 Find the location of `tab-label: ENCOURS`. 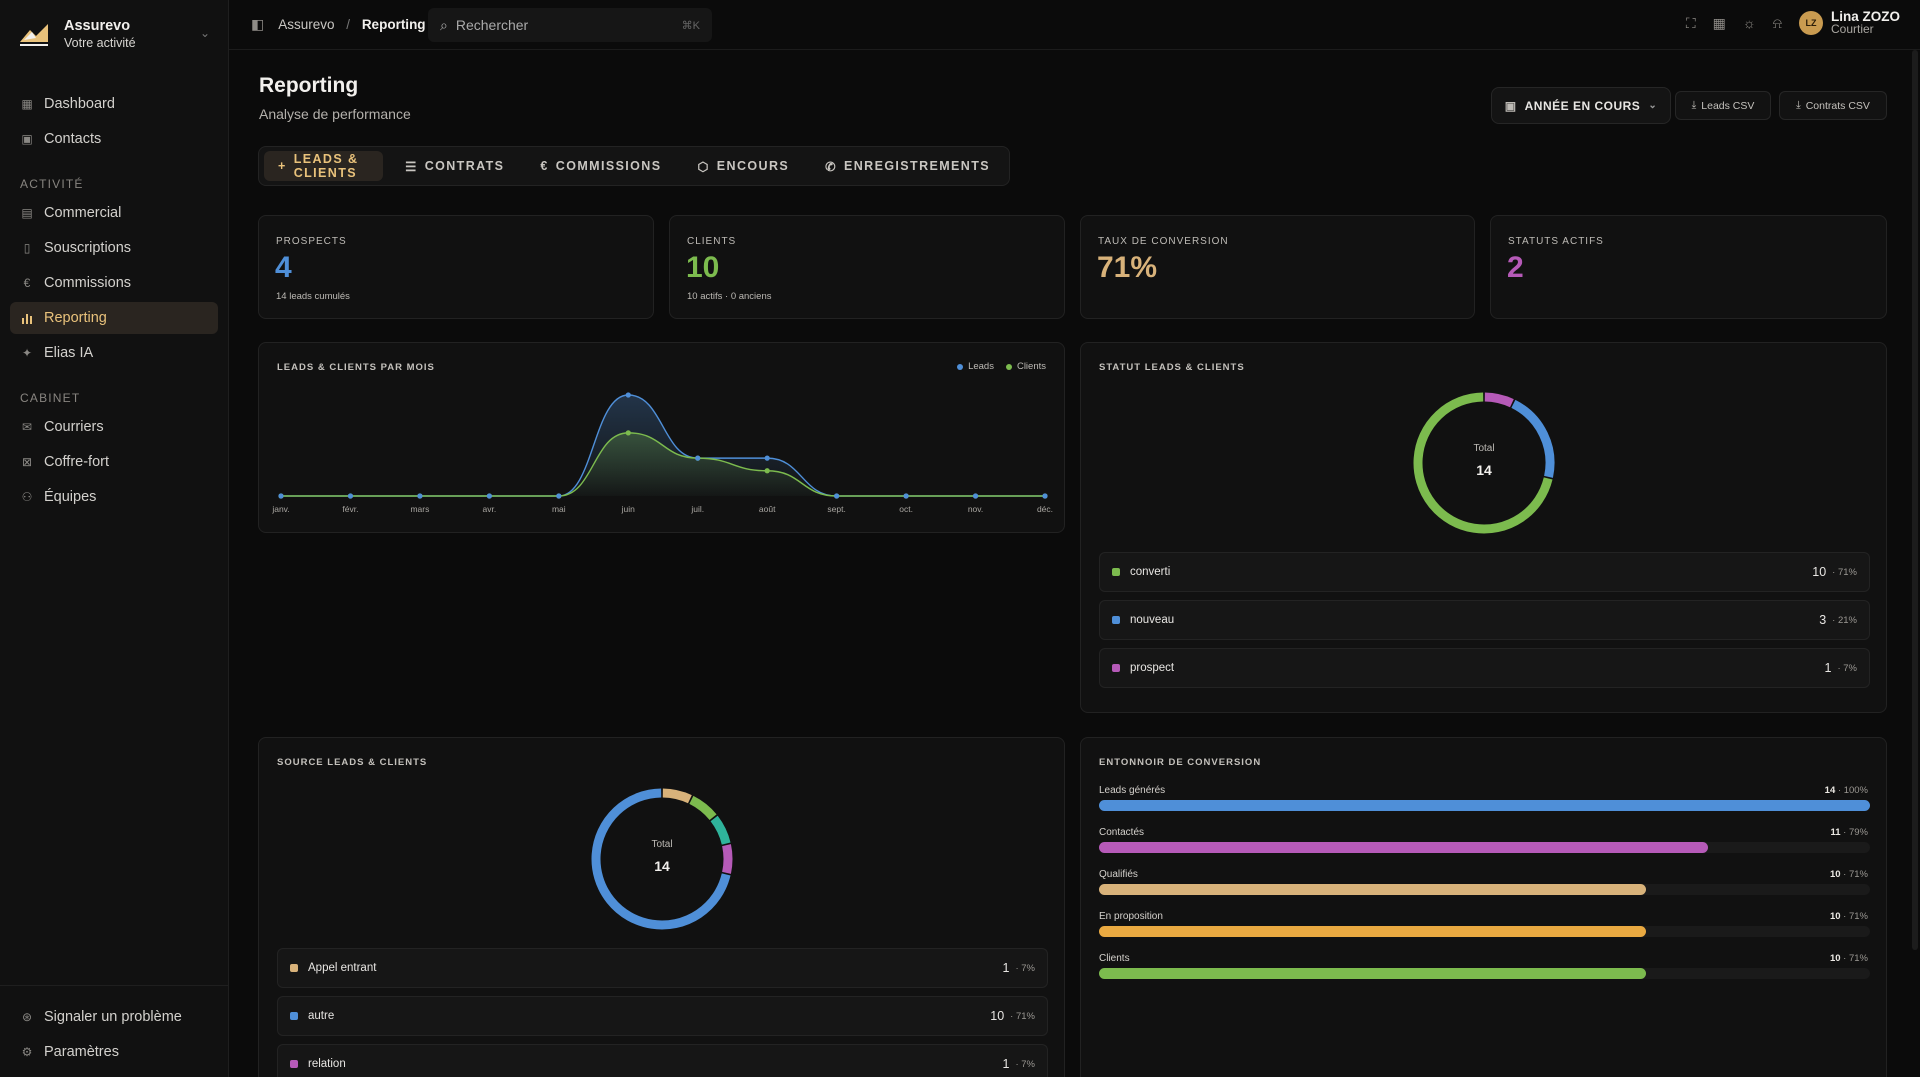

tab-label: ENCOURS is located at coordinates (753, 166).